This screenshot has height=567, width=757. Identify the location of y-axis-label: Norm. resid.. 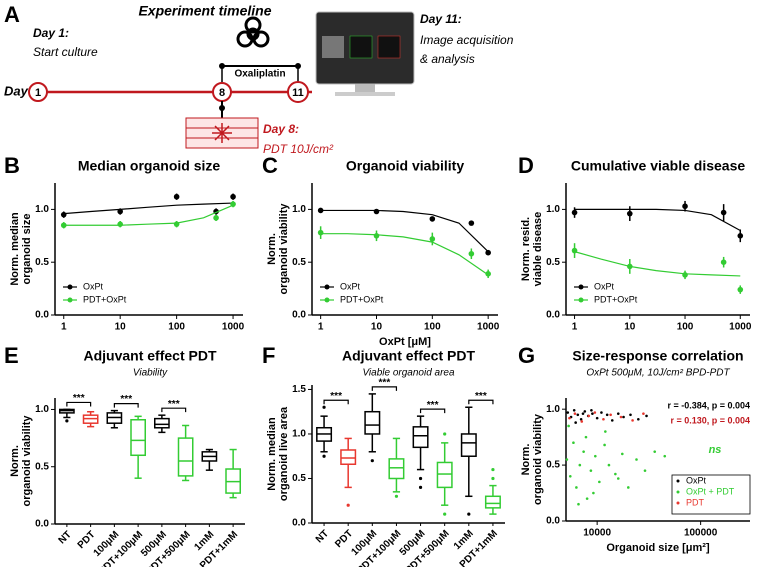
(526, 249).